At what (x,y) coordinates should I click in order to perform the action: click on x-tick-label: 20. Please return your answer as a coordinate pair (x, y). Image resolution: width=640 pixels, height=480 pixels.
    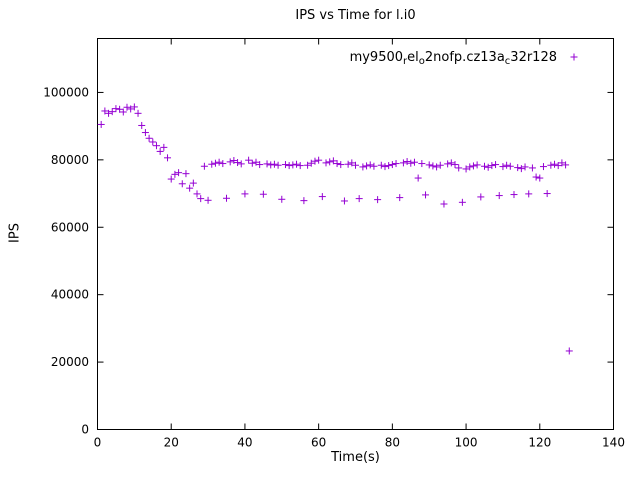
    Looking at the image, I should click on (171, 443).